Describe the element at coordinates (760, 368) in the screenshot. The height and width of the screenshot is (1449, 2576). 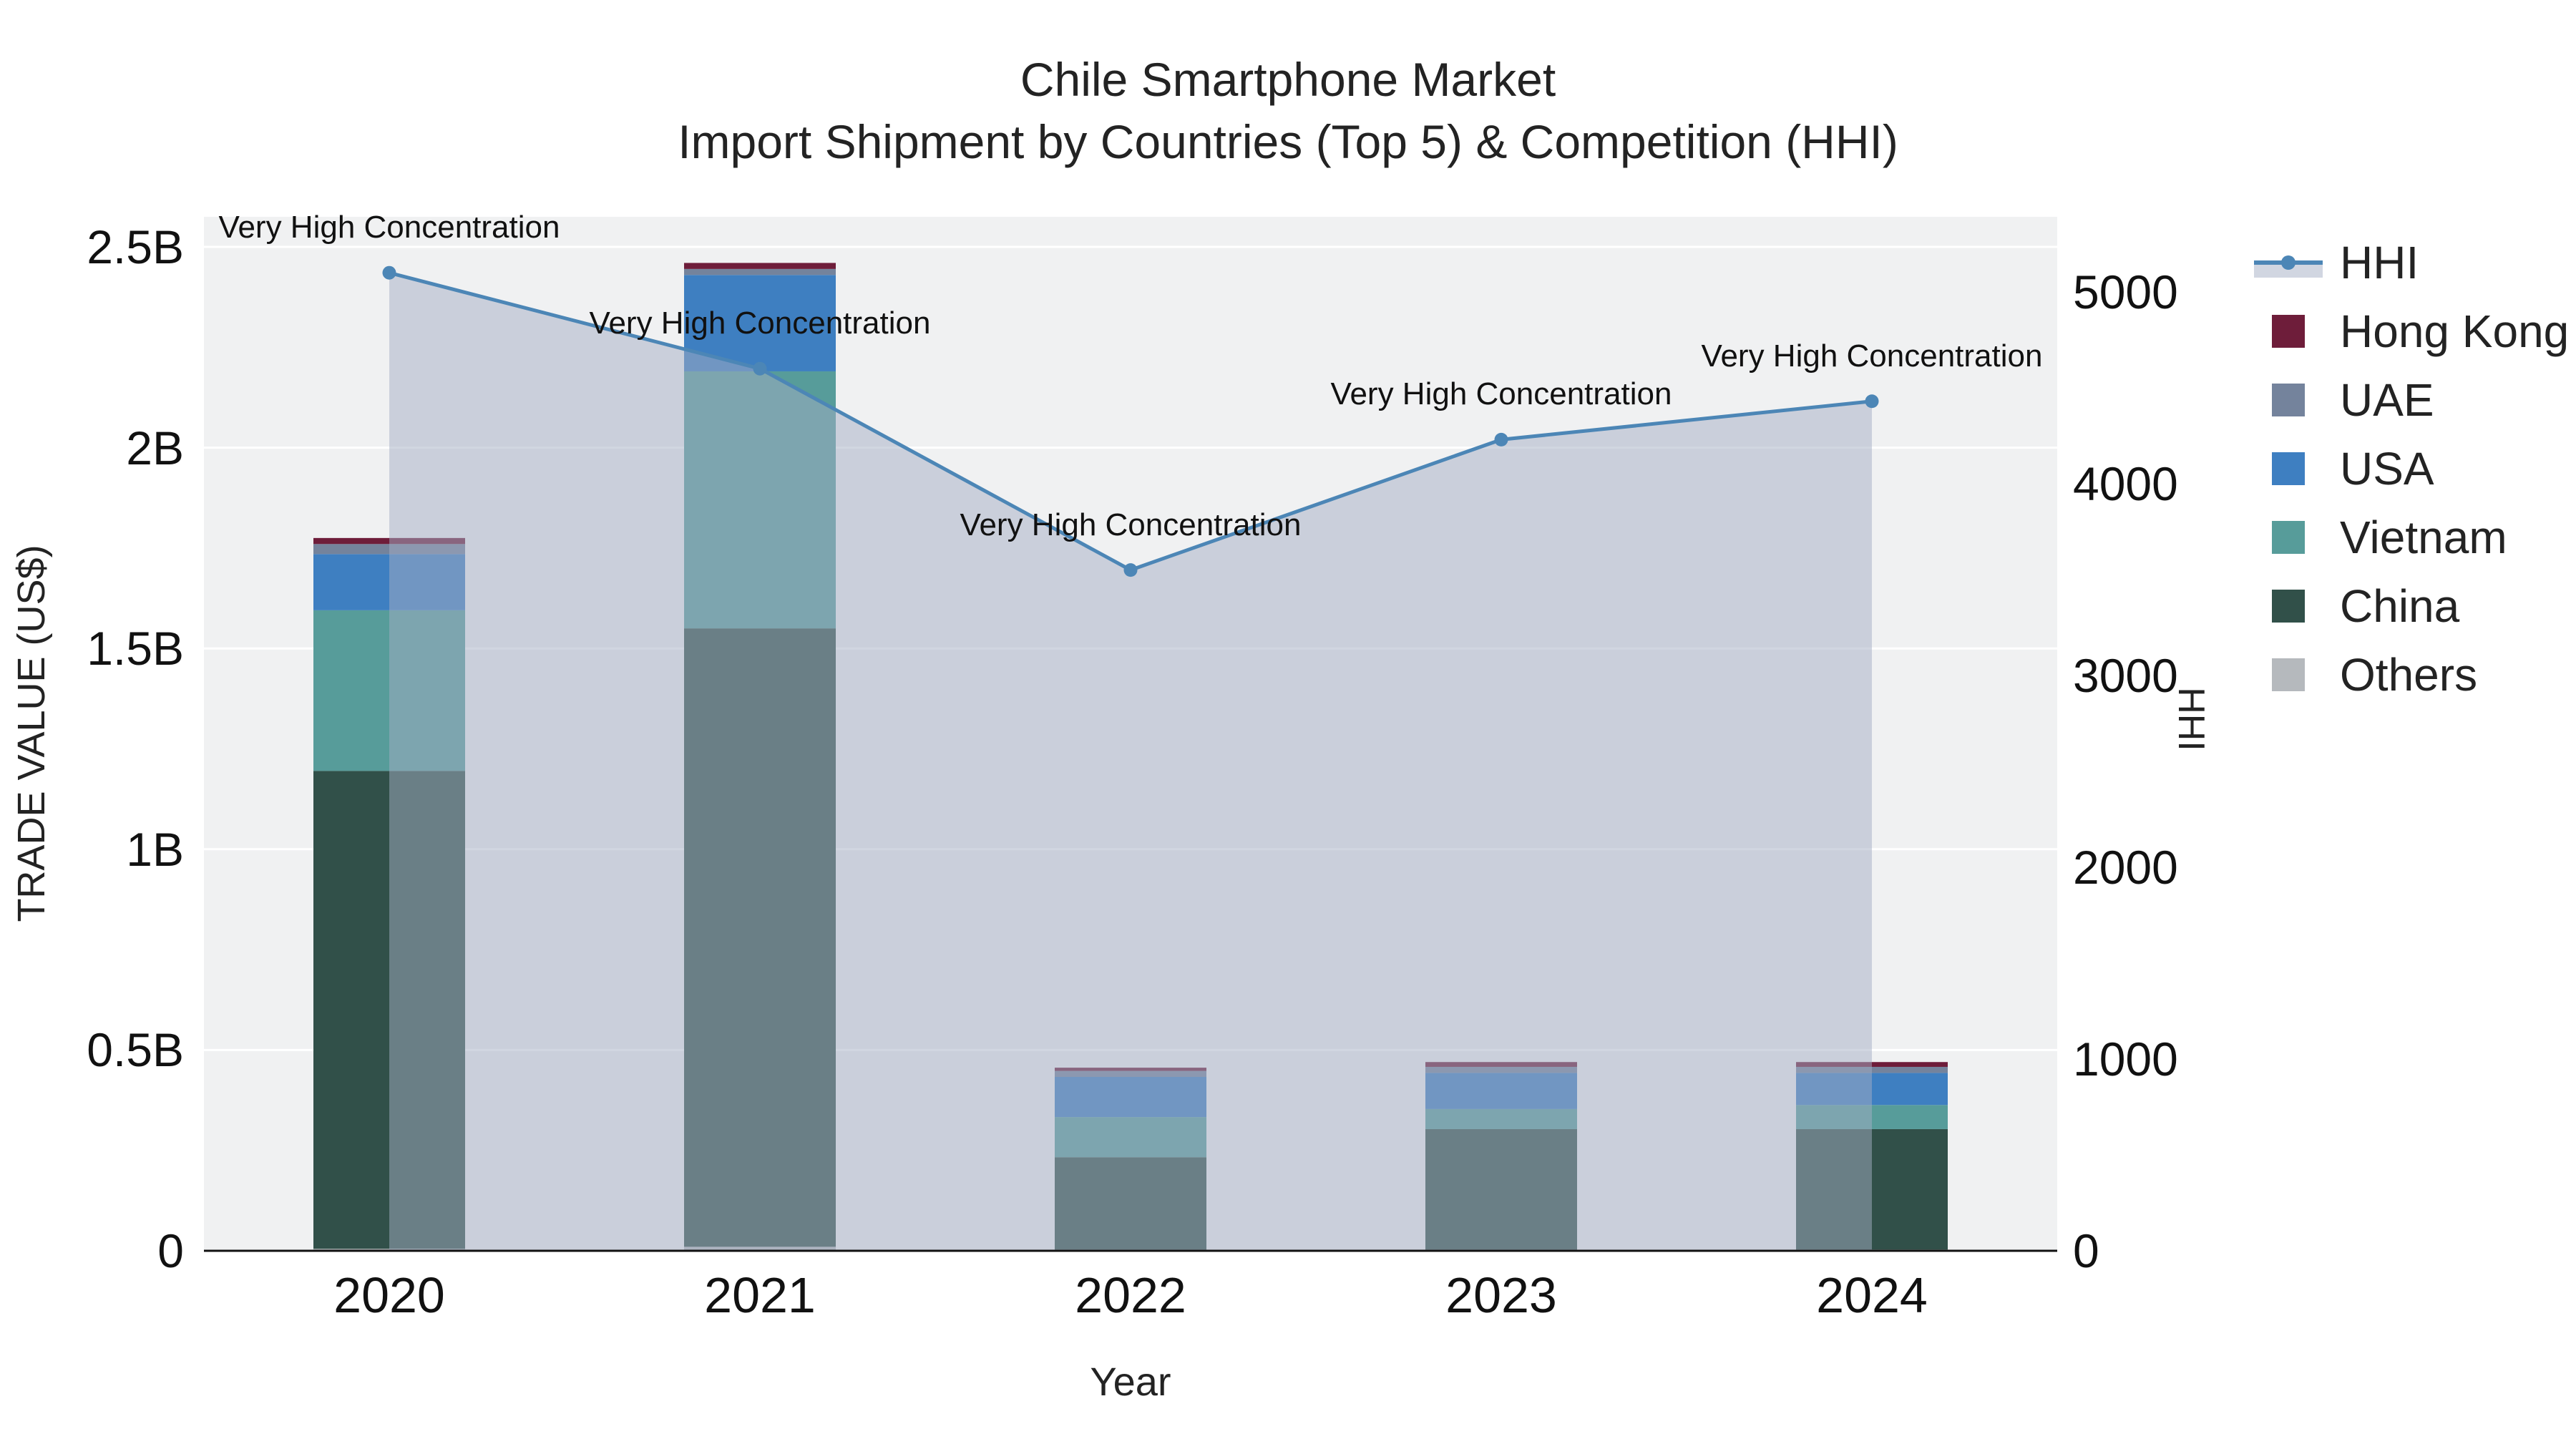
I see `hhi-marker-2021` at that location.